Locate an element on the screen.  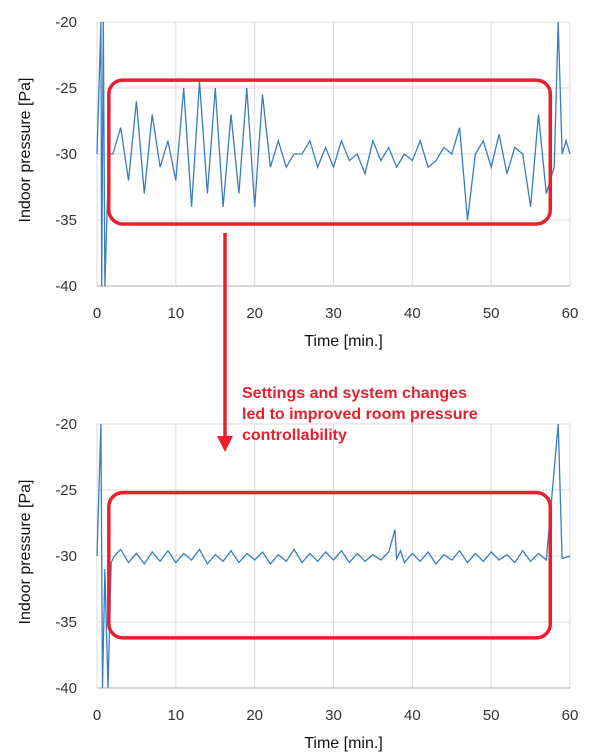
annotation-line-1: Settings and system changes is located at coordinates (354, 393).